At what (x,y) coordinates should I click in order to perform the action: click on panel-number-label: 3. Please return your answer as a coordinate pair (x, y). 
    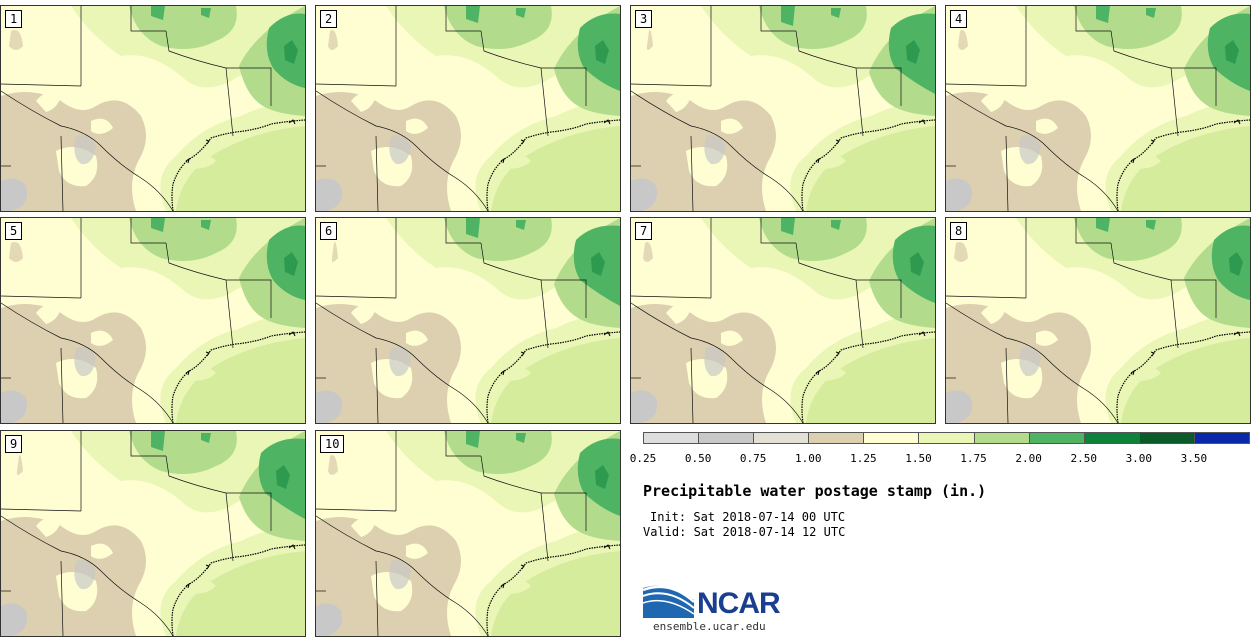
    Looking at the image, I should click on (644, 19).